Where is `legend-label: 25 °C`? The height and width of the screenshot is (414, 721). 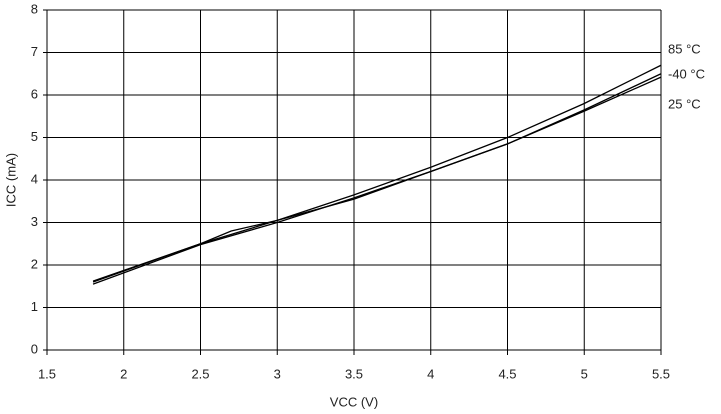 legend-label: 25 °C is located at coordinates (684, 103).